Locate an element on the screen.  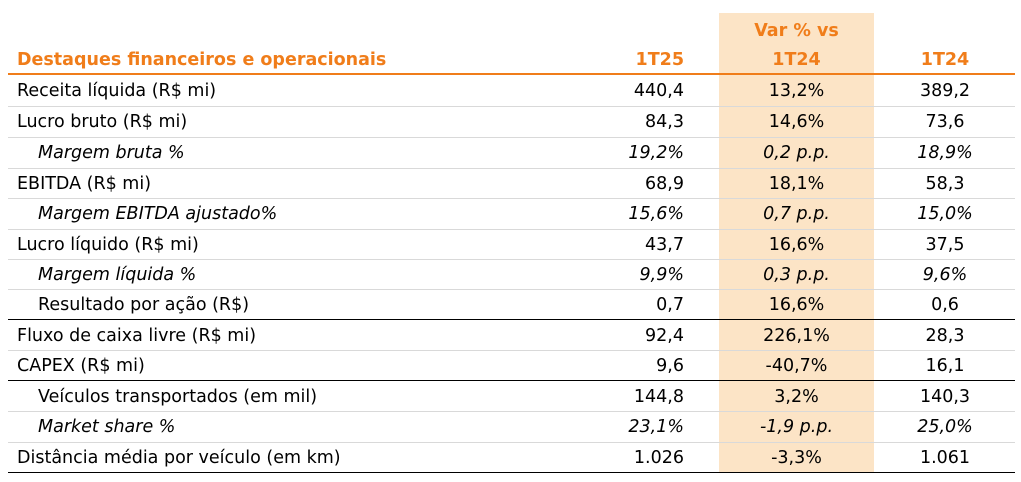
row-current: 144,8 is located at coordinates (658, 397).